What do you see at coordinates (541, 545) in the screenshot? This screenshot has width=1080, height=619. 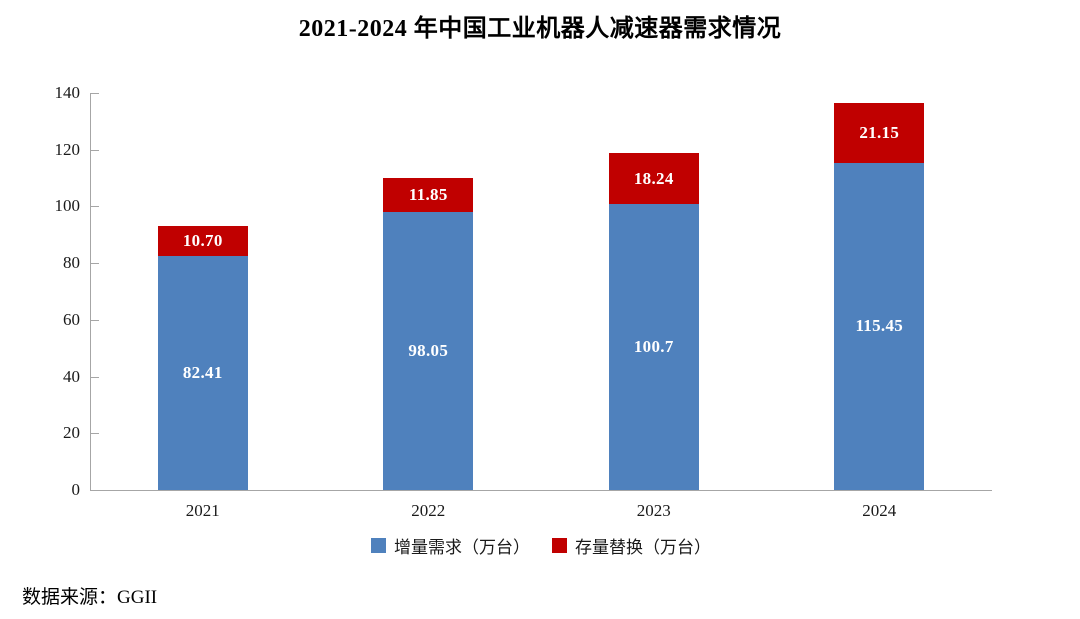 I see `legend: 增量需求（万台） 存量替换（万台）` at bounding box center [541, 545].